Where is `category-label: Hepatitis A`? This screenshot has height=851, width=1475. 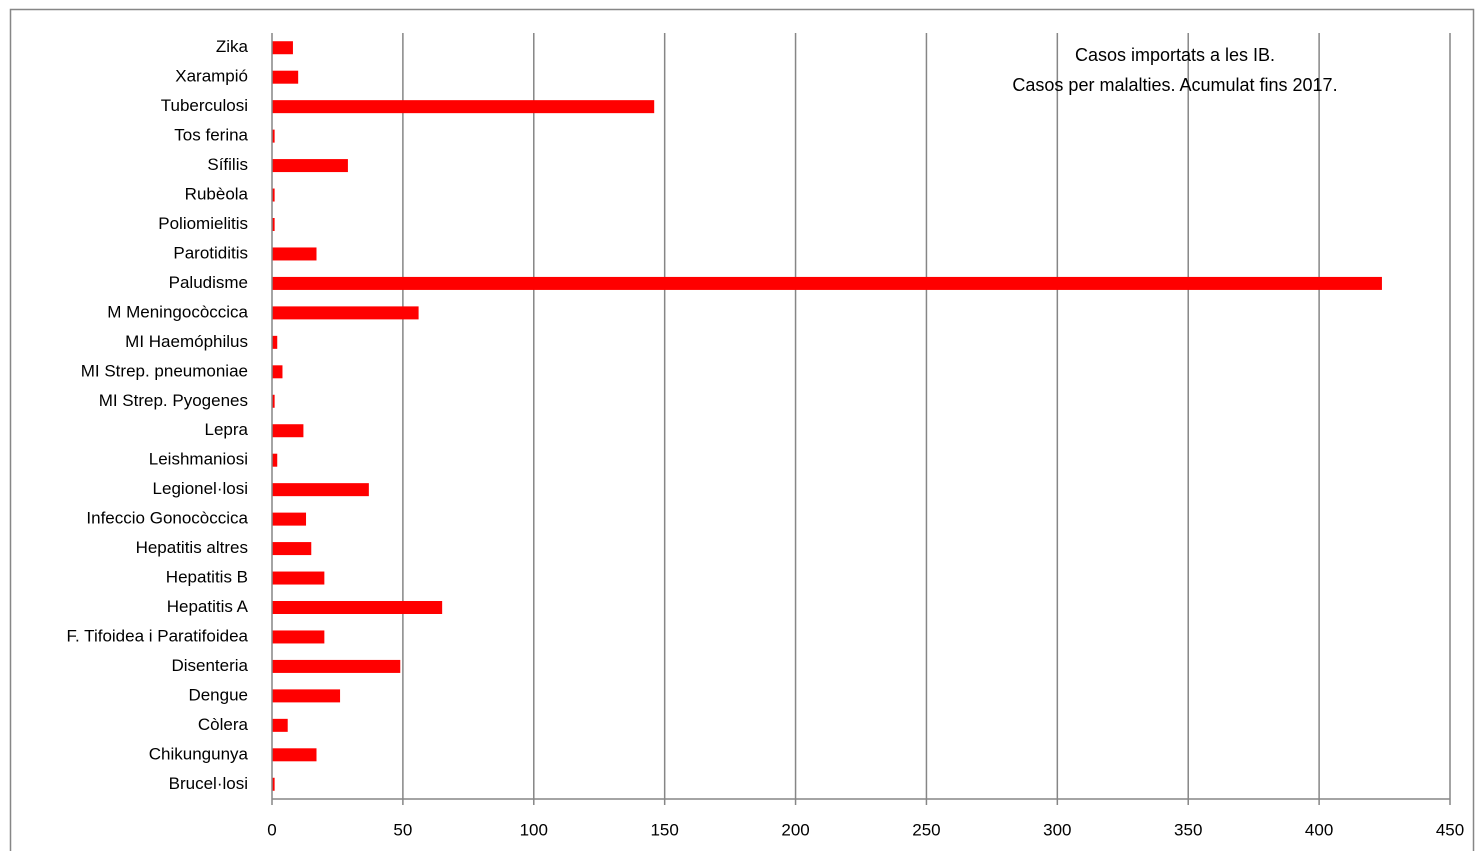 category-label: Hepatitis A is located at coordinates (208, 606).